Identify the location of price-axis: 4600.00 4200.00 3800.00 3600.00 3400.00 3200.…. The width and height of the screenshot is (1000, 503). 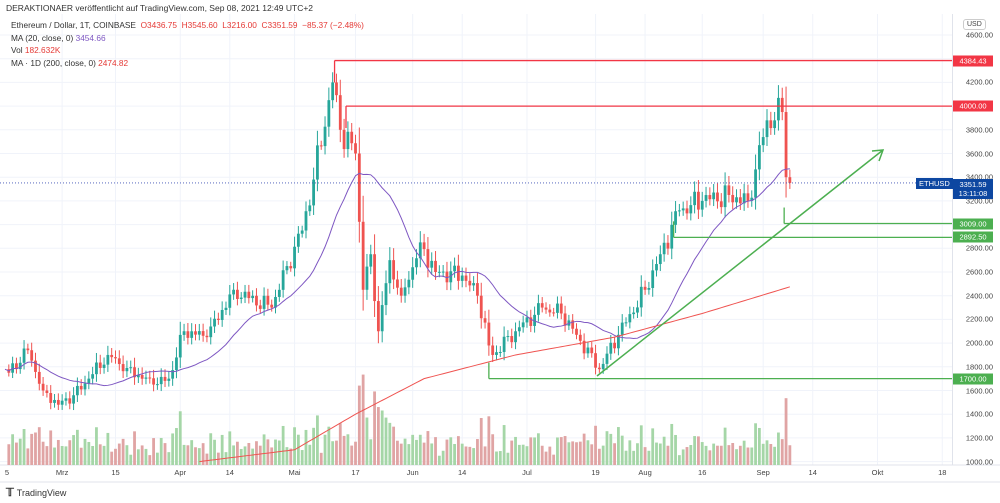
(976, 240).